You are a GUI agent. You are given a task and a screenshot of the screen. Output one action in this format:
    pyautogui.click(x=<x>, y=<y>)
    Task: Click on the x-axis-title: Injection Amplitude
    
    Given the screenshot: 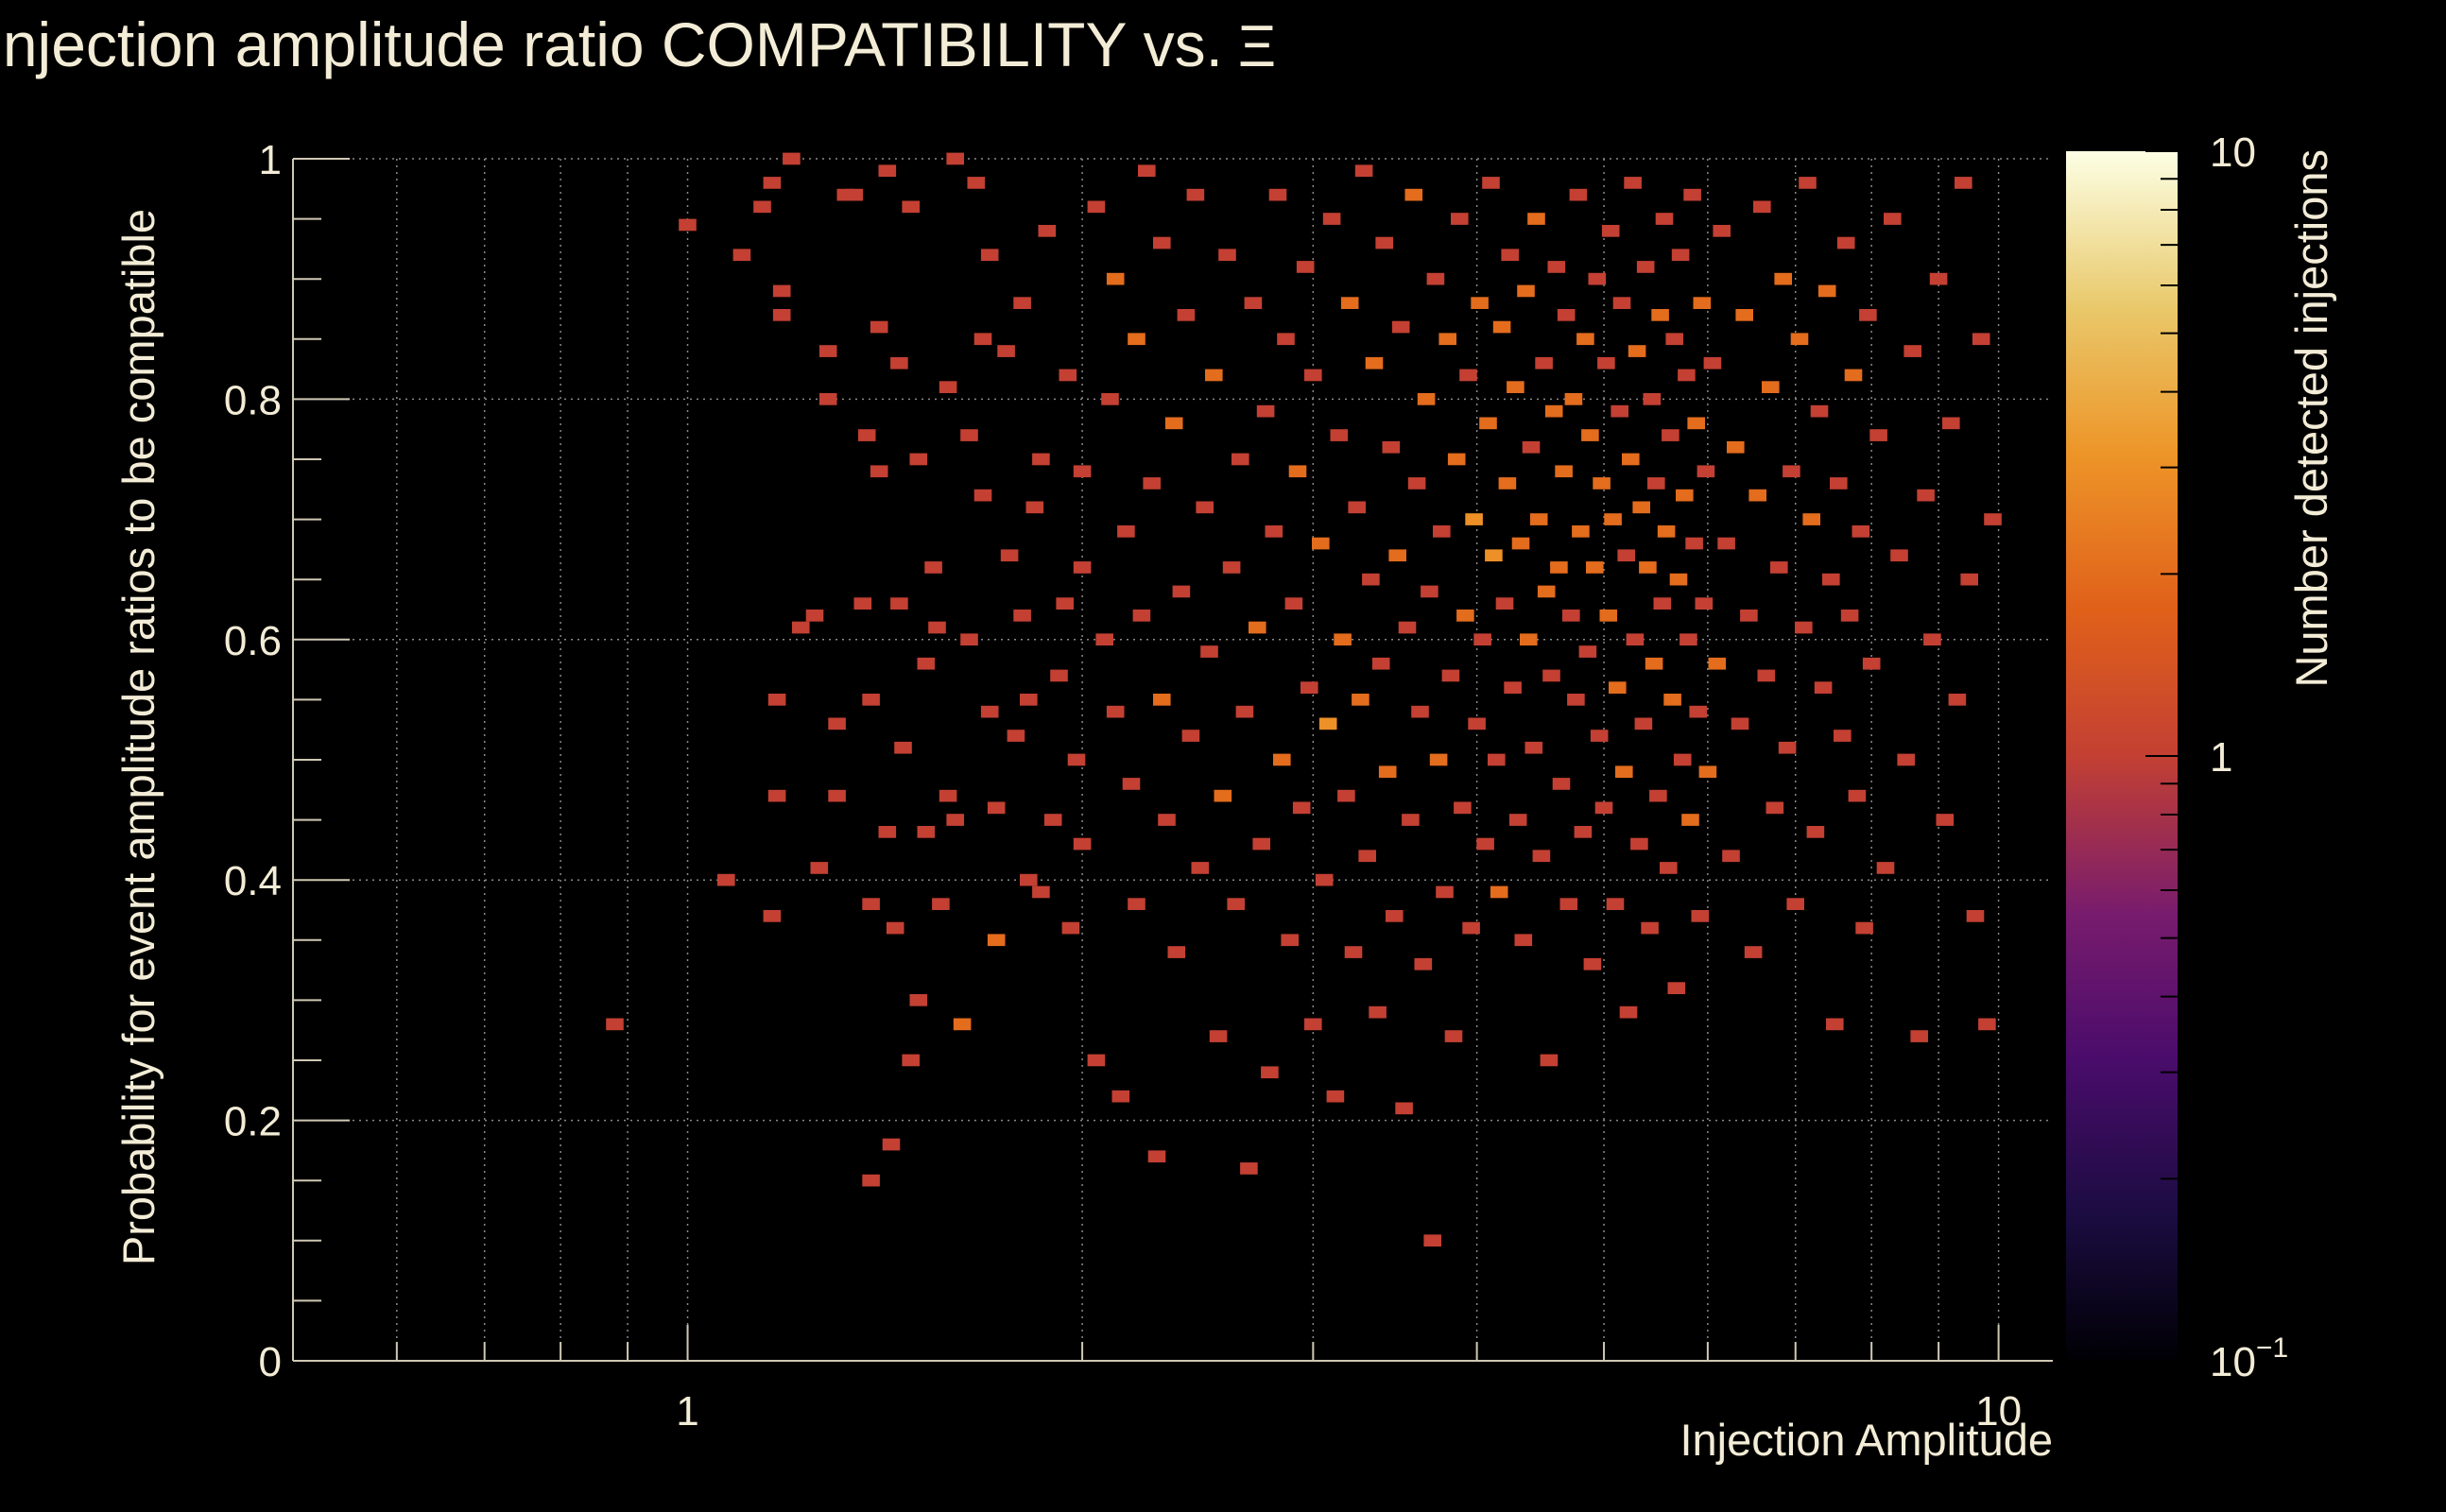 What is the action you would take?
    pyautogui.click(x=1866, y=1440)
    